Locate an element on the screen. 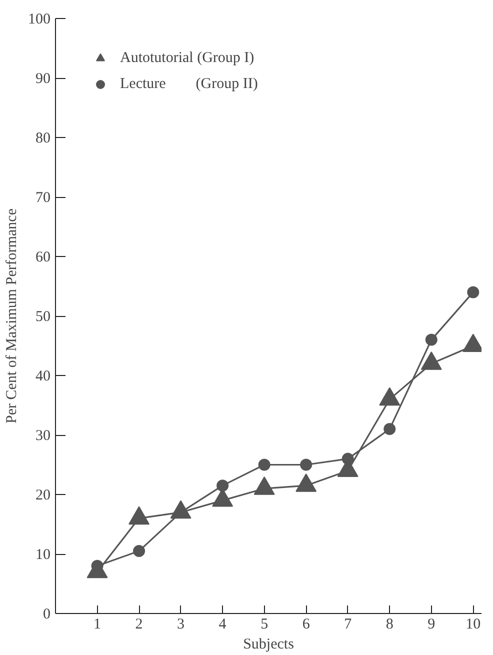  y-axis-title: Per Cent of Maximum Performance is located at coordinates (12, 316).